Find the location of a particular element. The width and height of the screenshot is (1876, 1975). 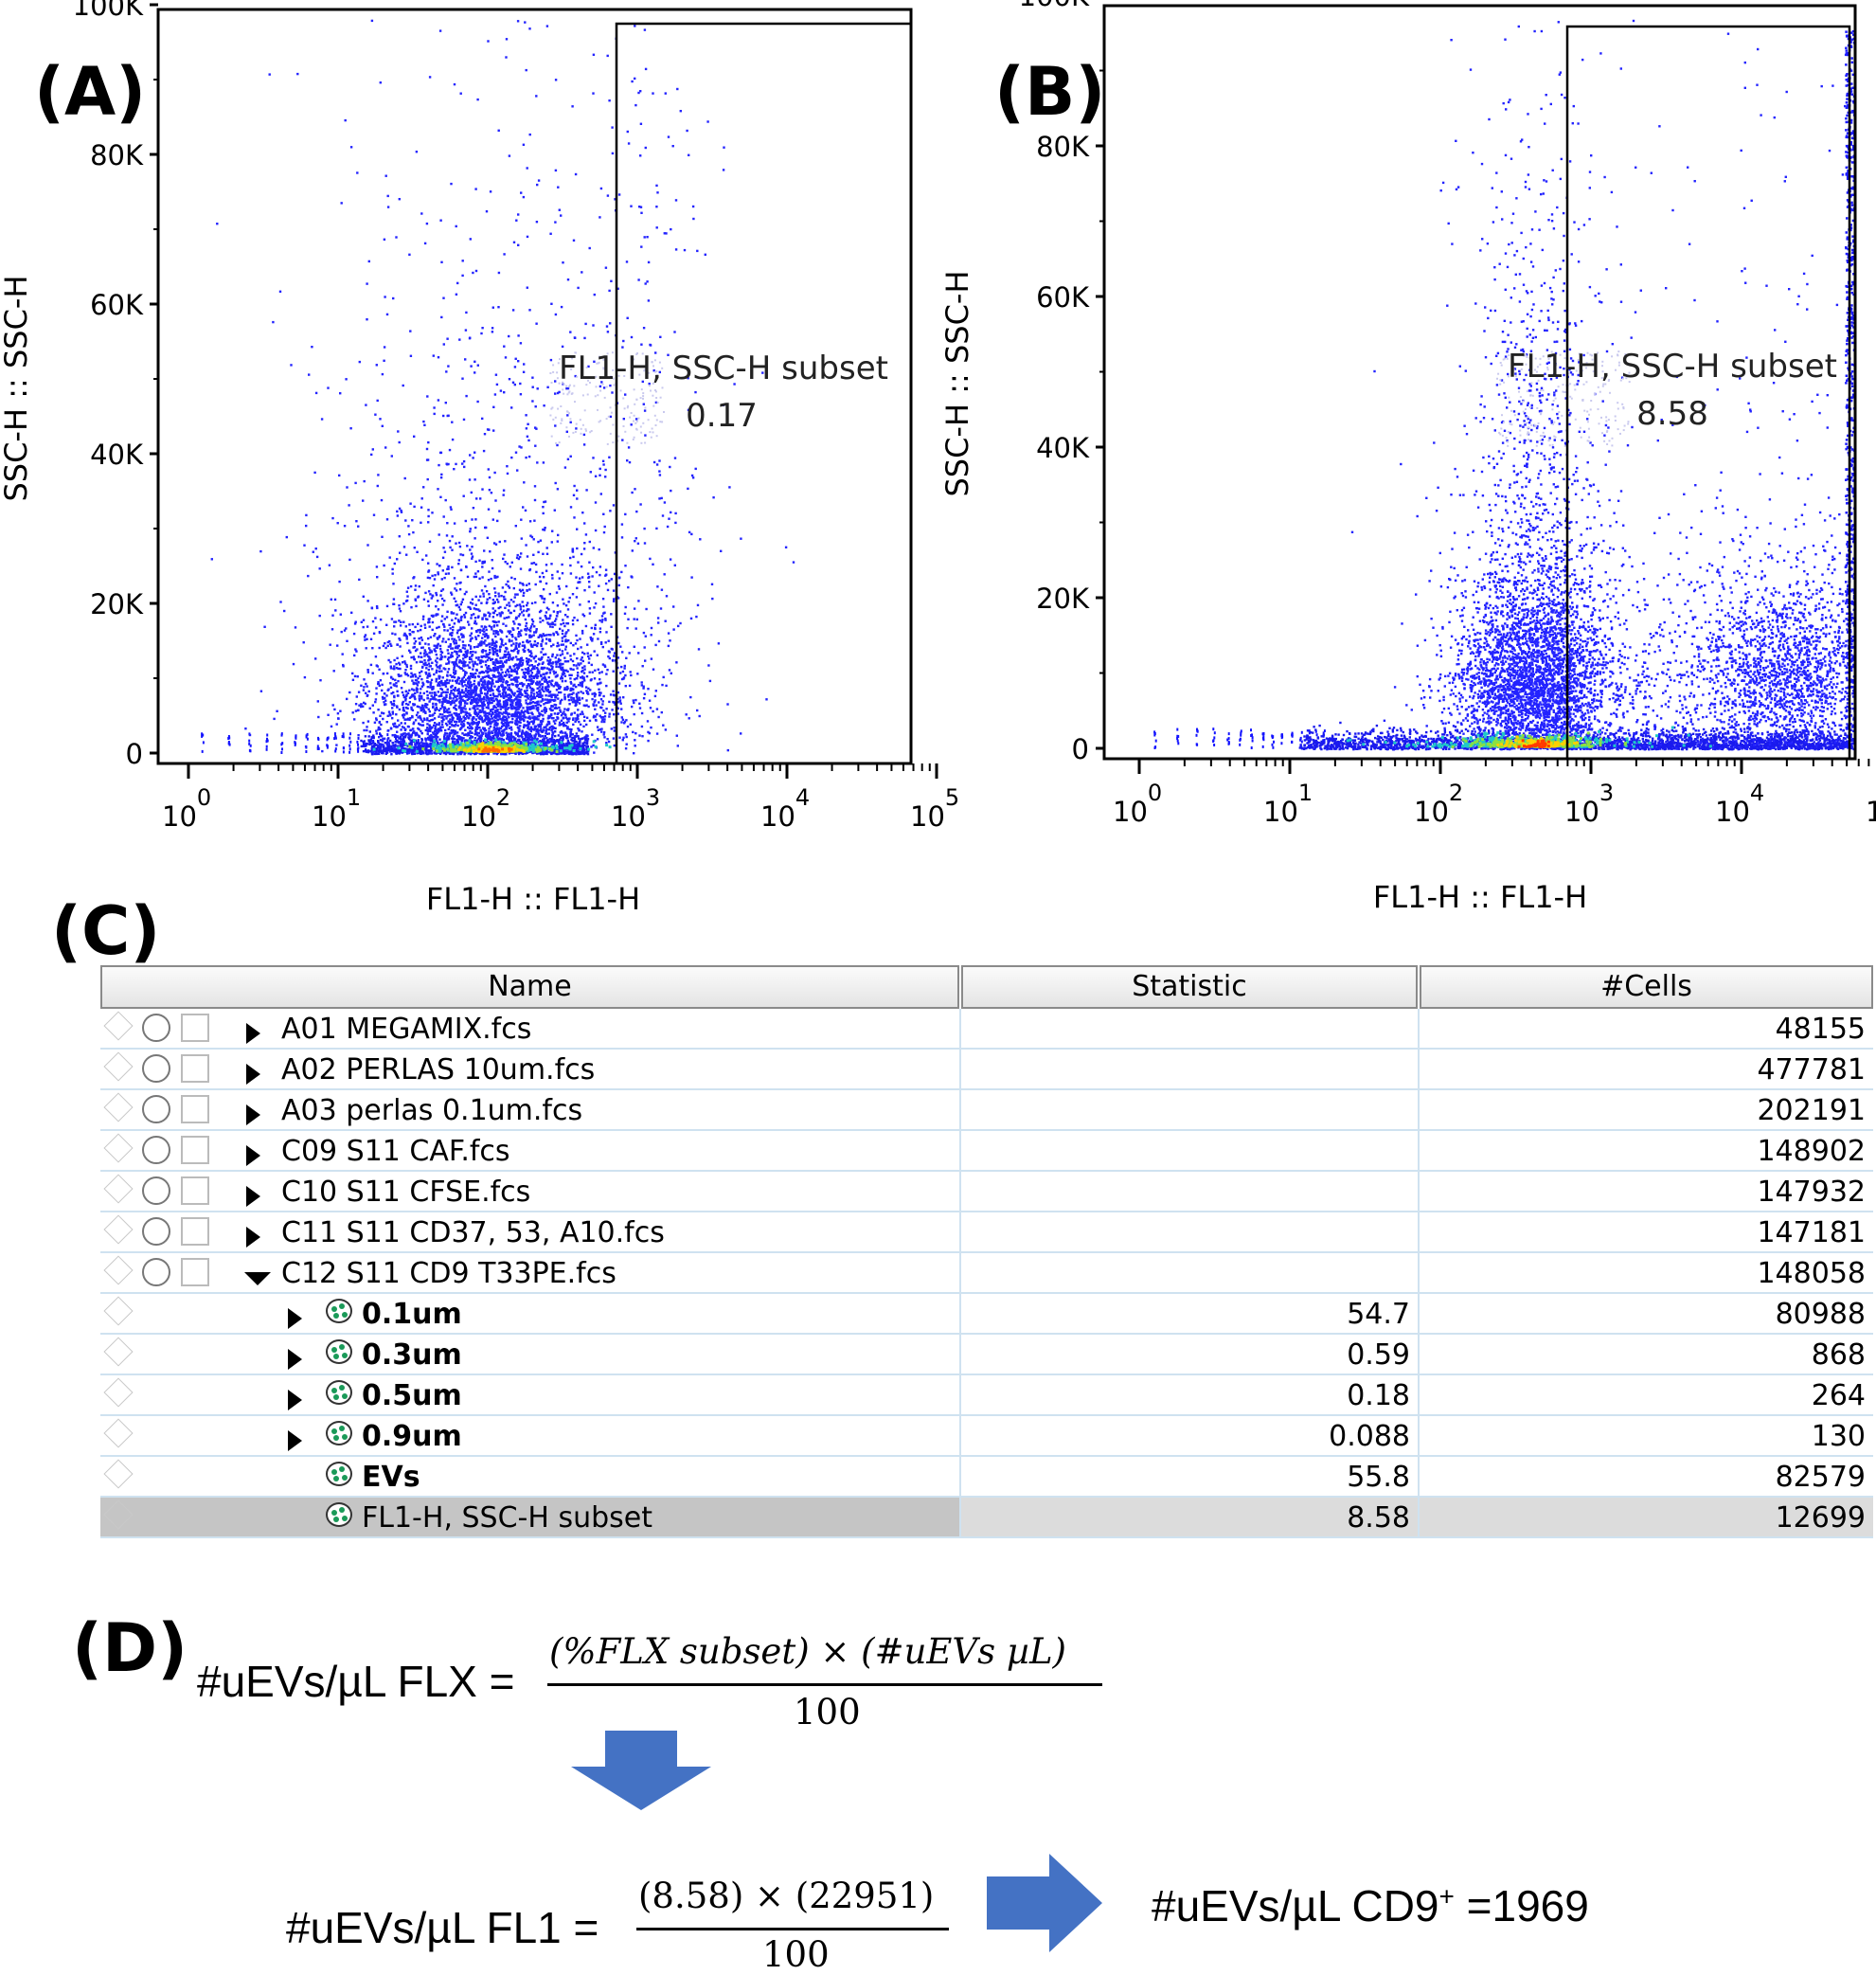

y-tick-label: 60K is located at coordinates (1063, 298).